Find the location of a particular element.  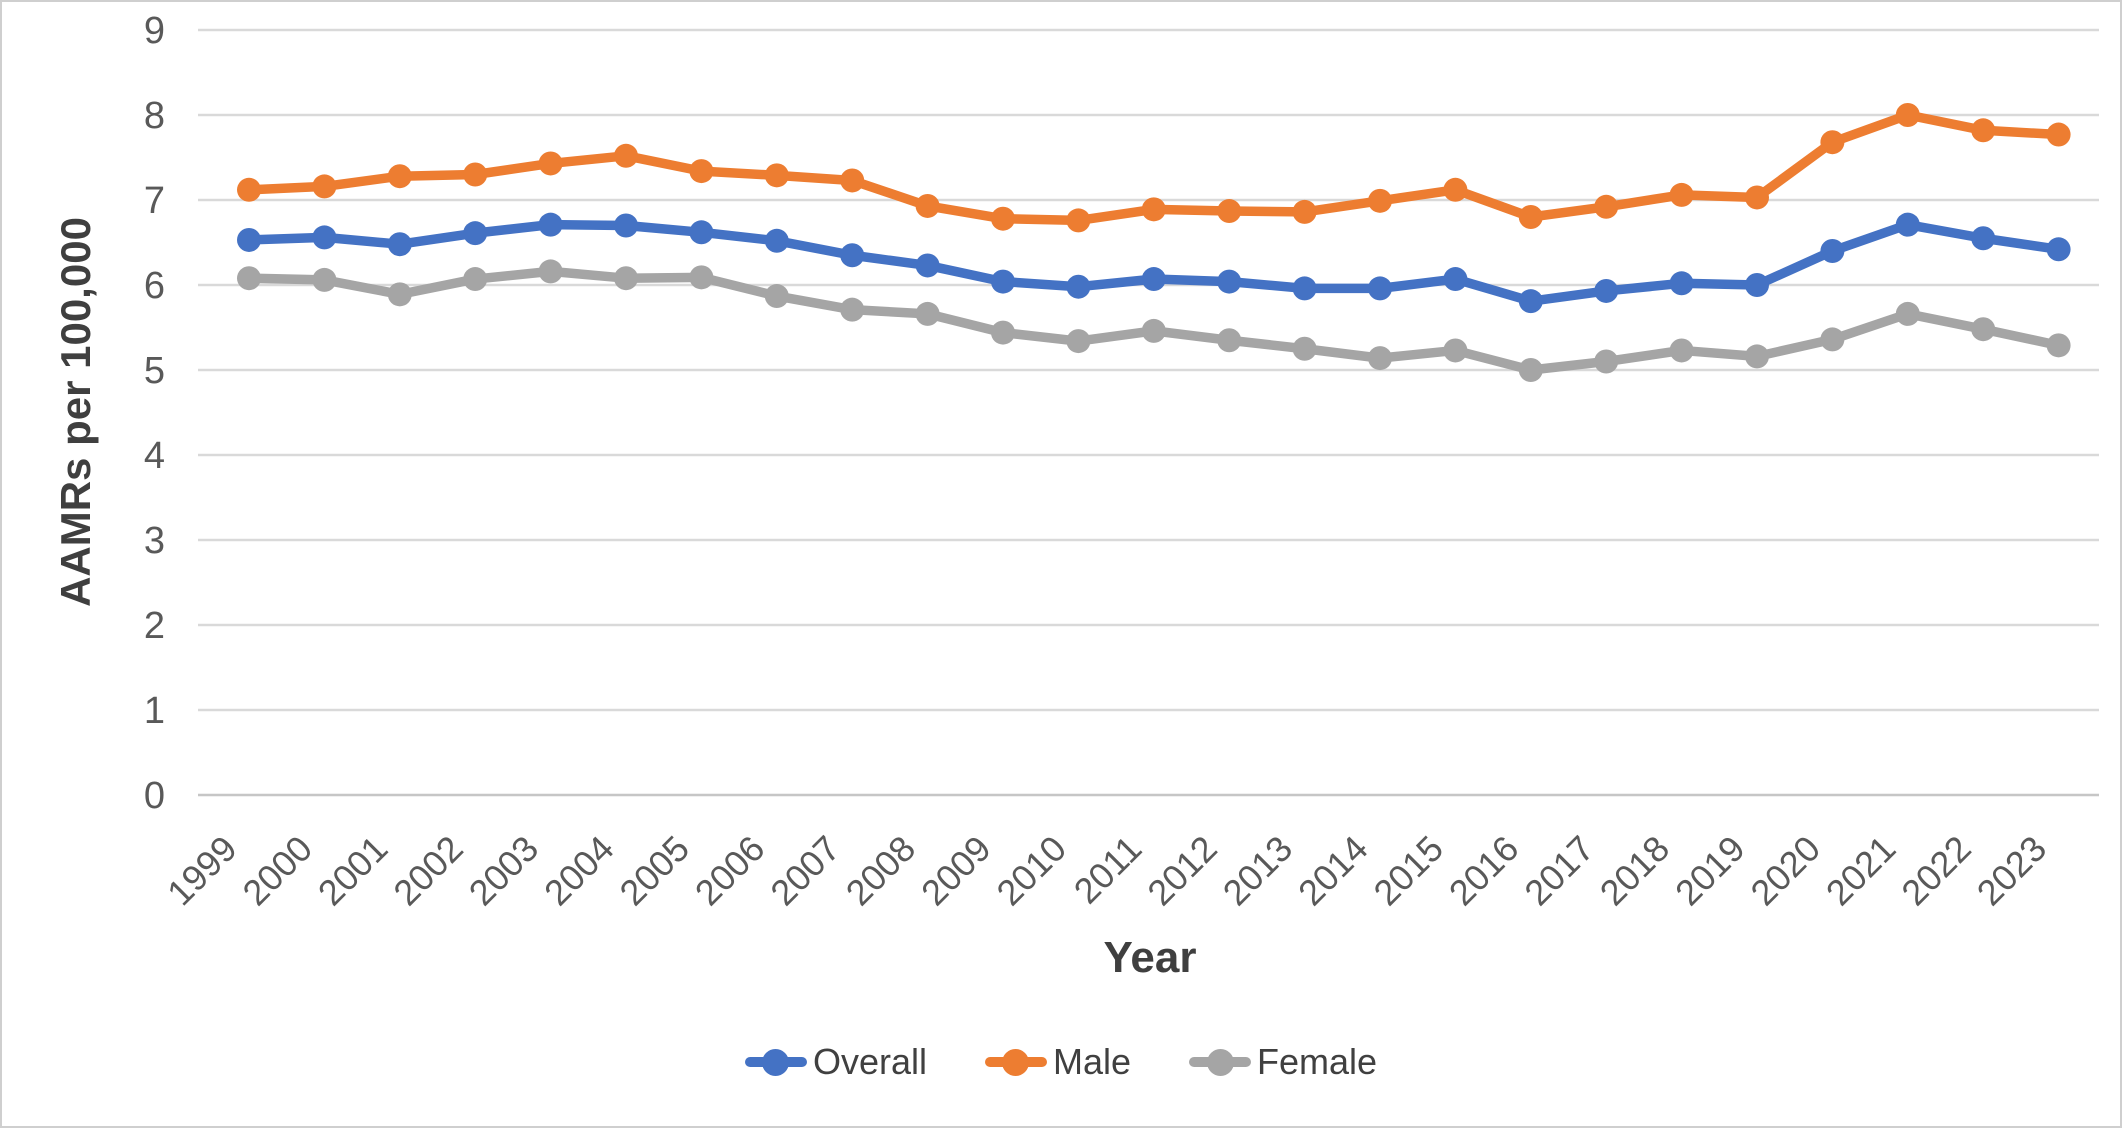

legend-item-male: Male is located at coordinates (1057, 1062).